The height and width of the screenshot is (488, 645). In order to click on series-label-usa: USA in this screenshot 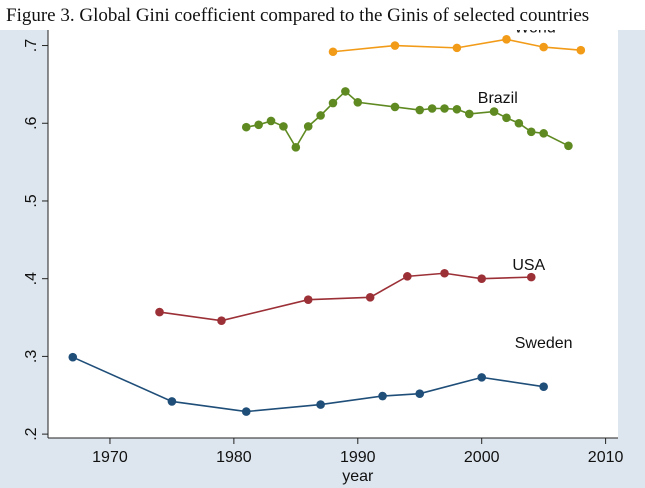, I will do `click(528, 265)`.